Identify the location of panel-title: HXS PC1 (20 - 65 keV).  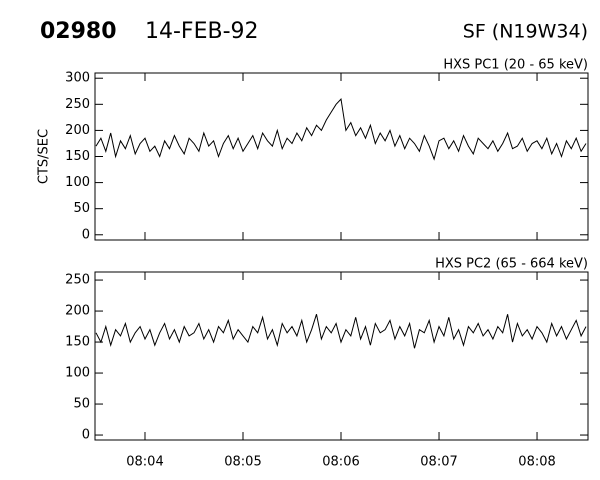
(515, 65).